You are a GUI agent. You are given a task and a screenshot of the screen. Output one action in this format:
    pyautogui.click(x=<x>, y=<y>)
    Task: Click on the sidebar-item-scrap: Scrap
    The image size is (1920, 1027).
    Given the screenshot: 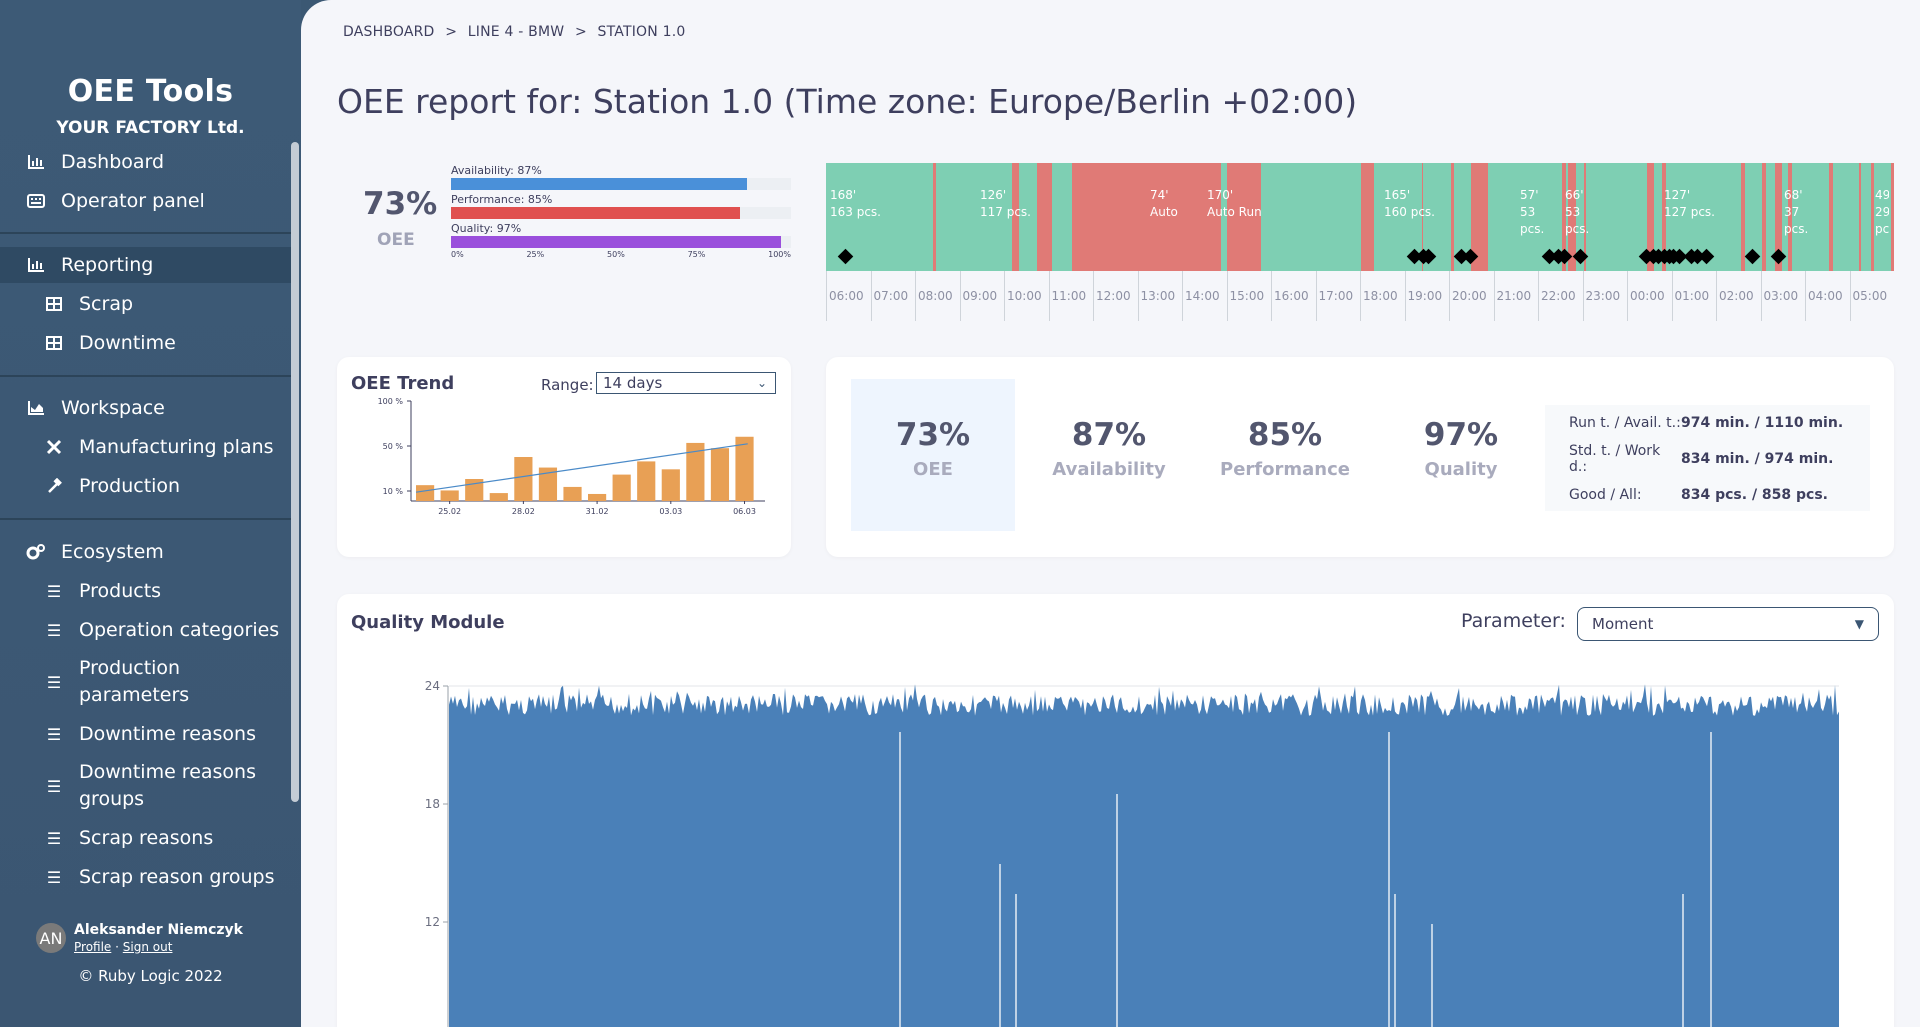 What is the action you would take?
    pyautogui.click(x=146, y=304)
    